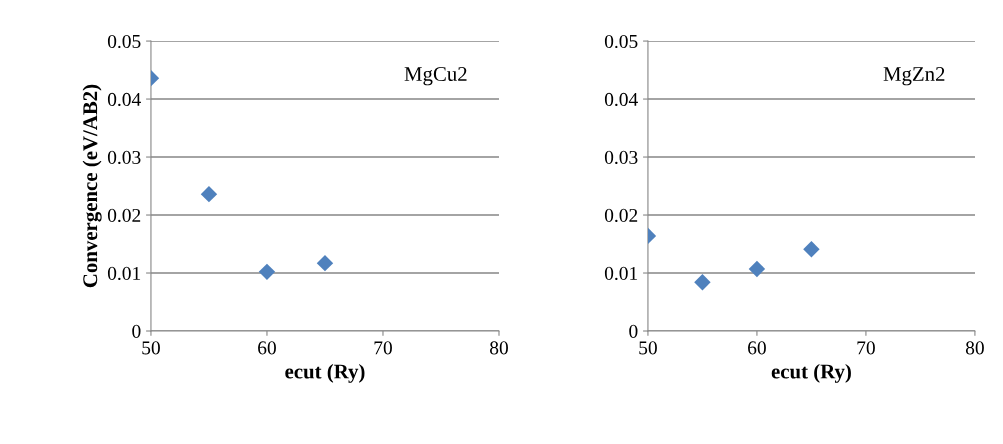  I want to click on annotation: MgCu2, so click(435, 76).